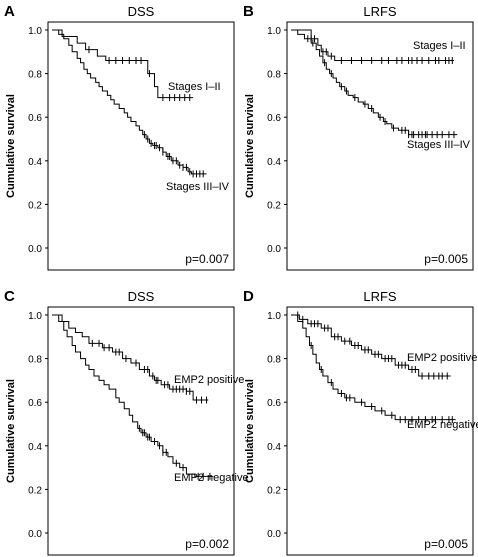  Describe the element at coordinates (9, 296) in the screenshot. I see `panel-letter: C` at that location.